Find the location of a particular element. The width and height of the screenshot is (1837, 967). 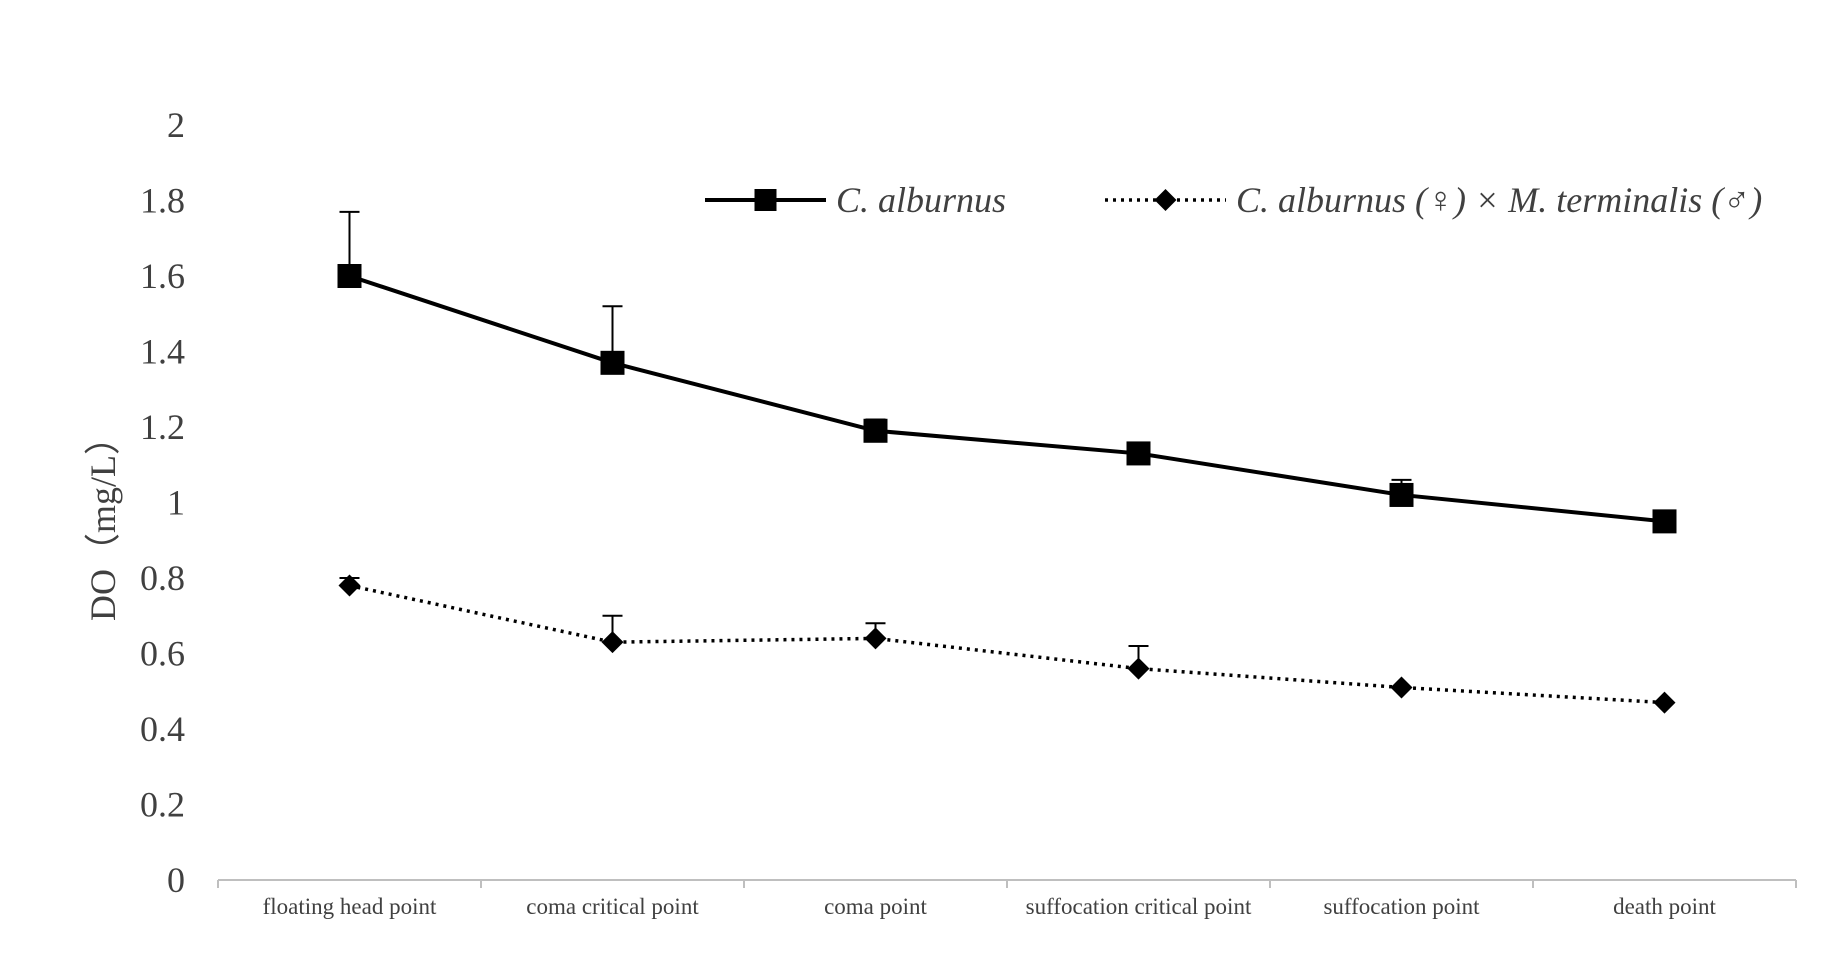

y-tick-label: 2 is located at coordinates (176, 125).